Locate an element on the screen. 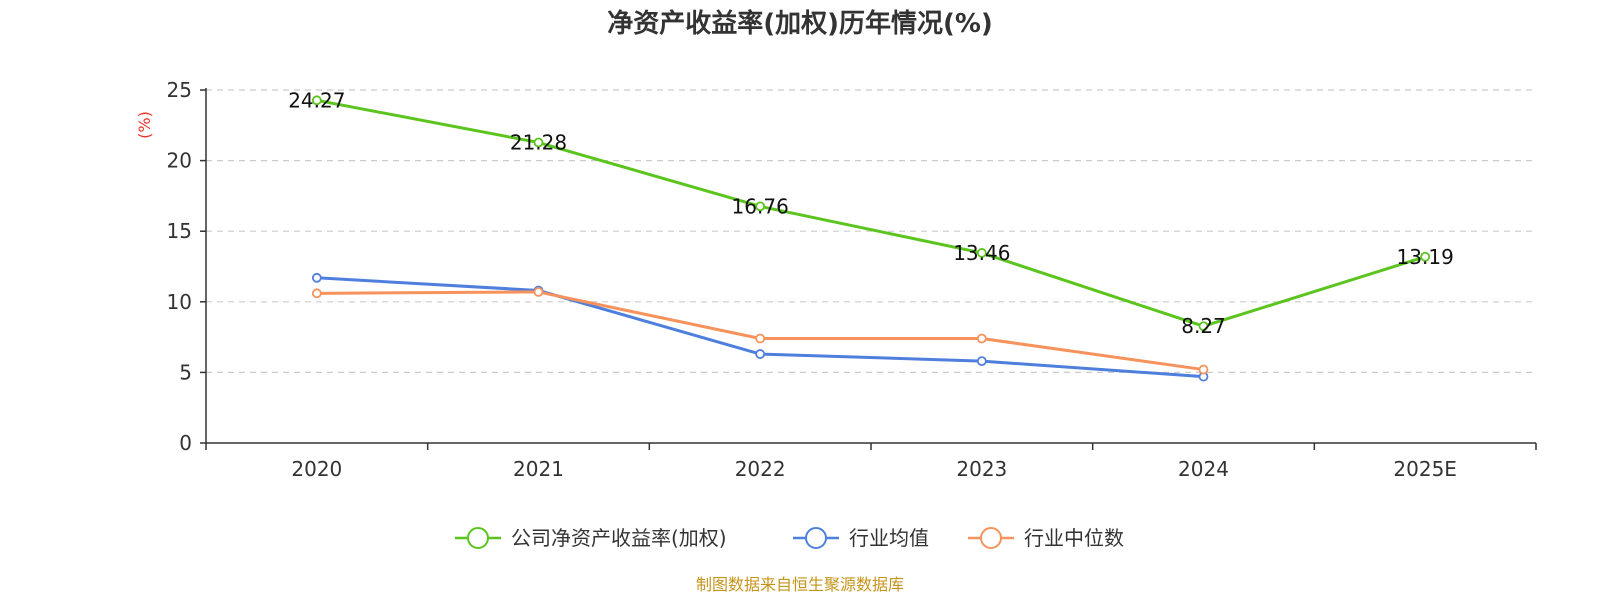  series-0-point-2025E is located at coordinates (1425, 256).